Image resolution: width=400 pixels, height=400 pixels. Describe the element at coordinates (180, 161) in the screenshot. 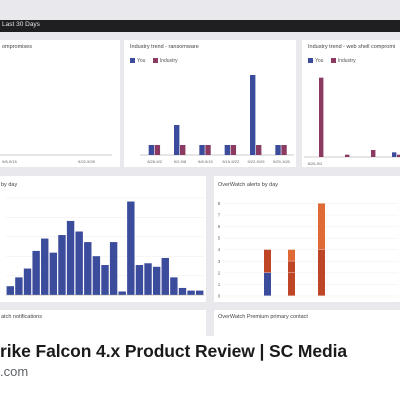

I see `tick-label: 9/2-9/8` at that location.